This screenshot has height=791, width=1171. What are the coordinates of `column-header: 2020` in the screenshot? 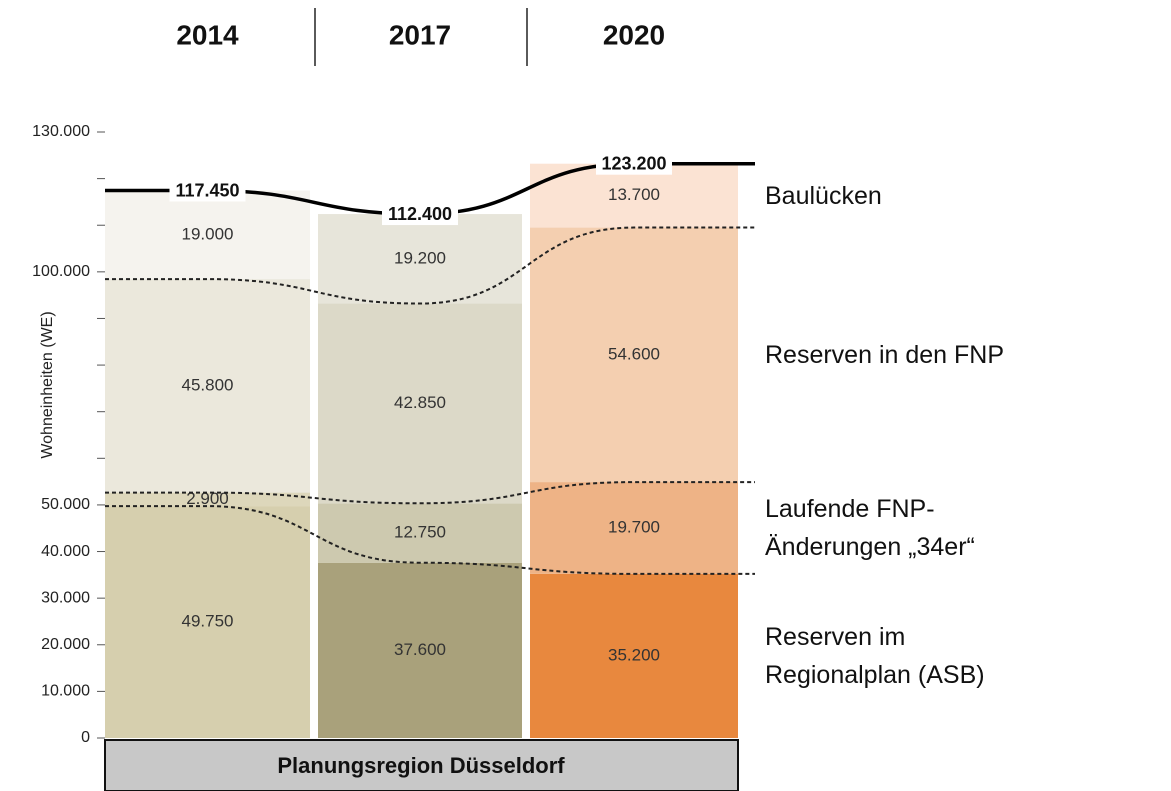 It's located at (634, 34).